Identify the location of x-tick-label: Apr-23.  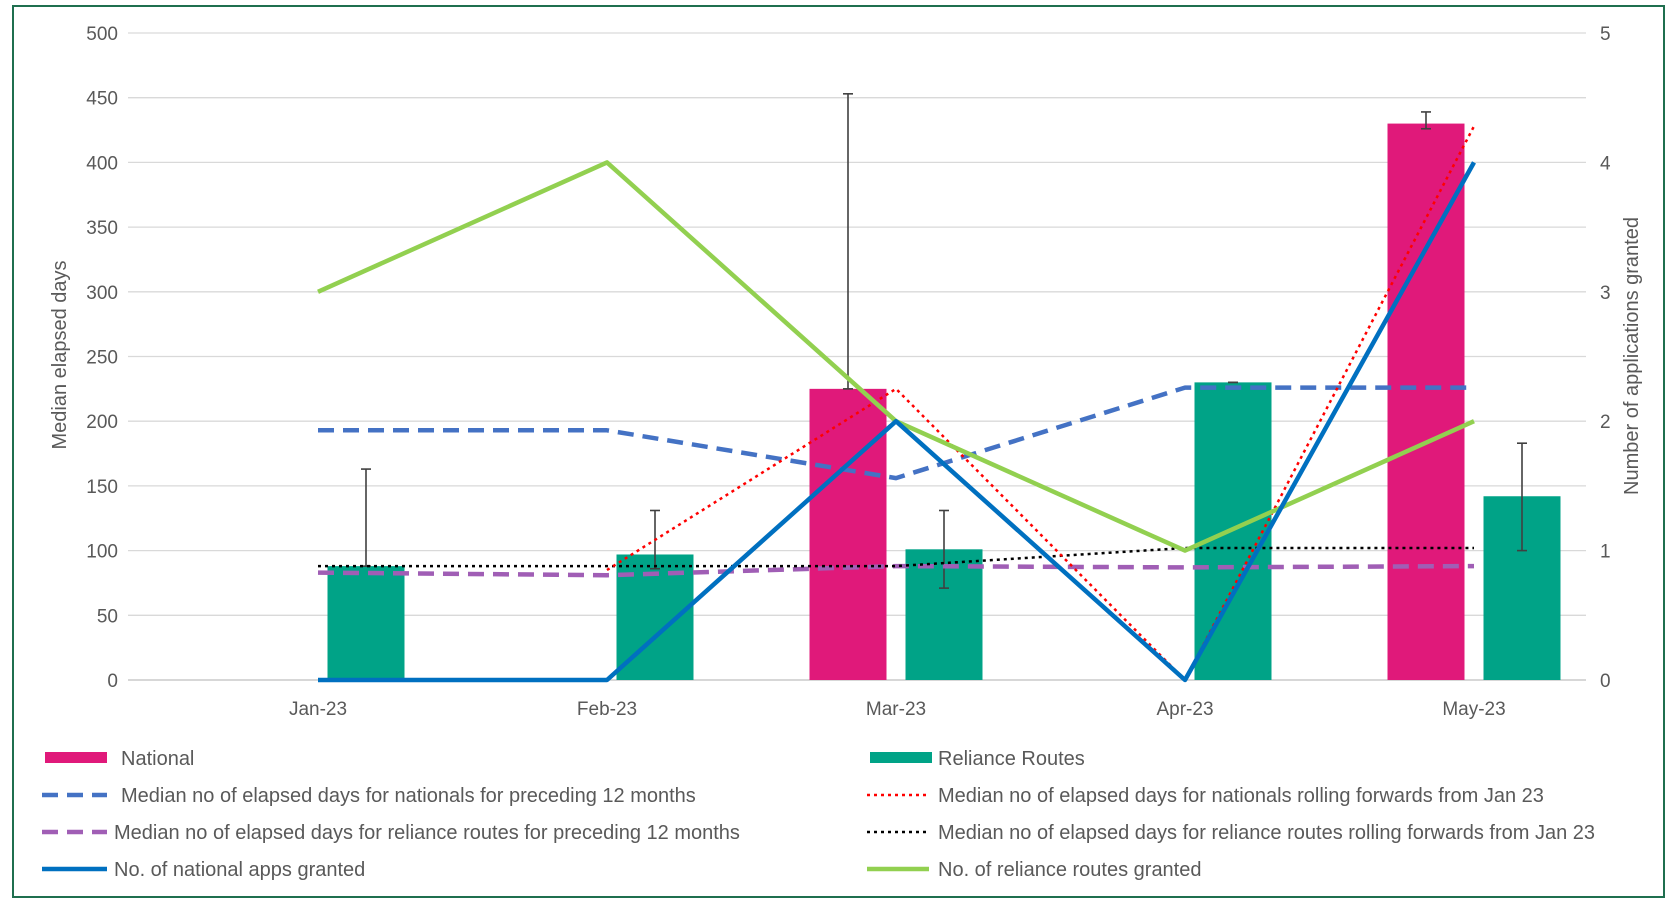
(1184, 709).